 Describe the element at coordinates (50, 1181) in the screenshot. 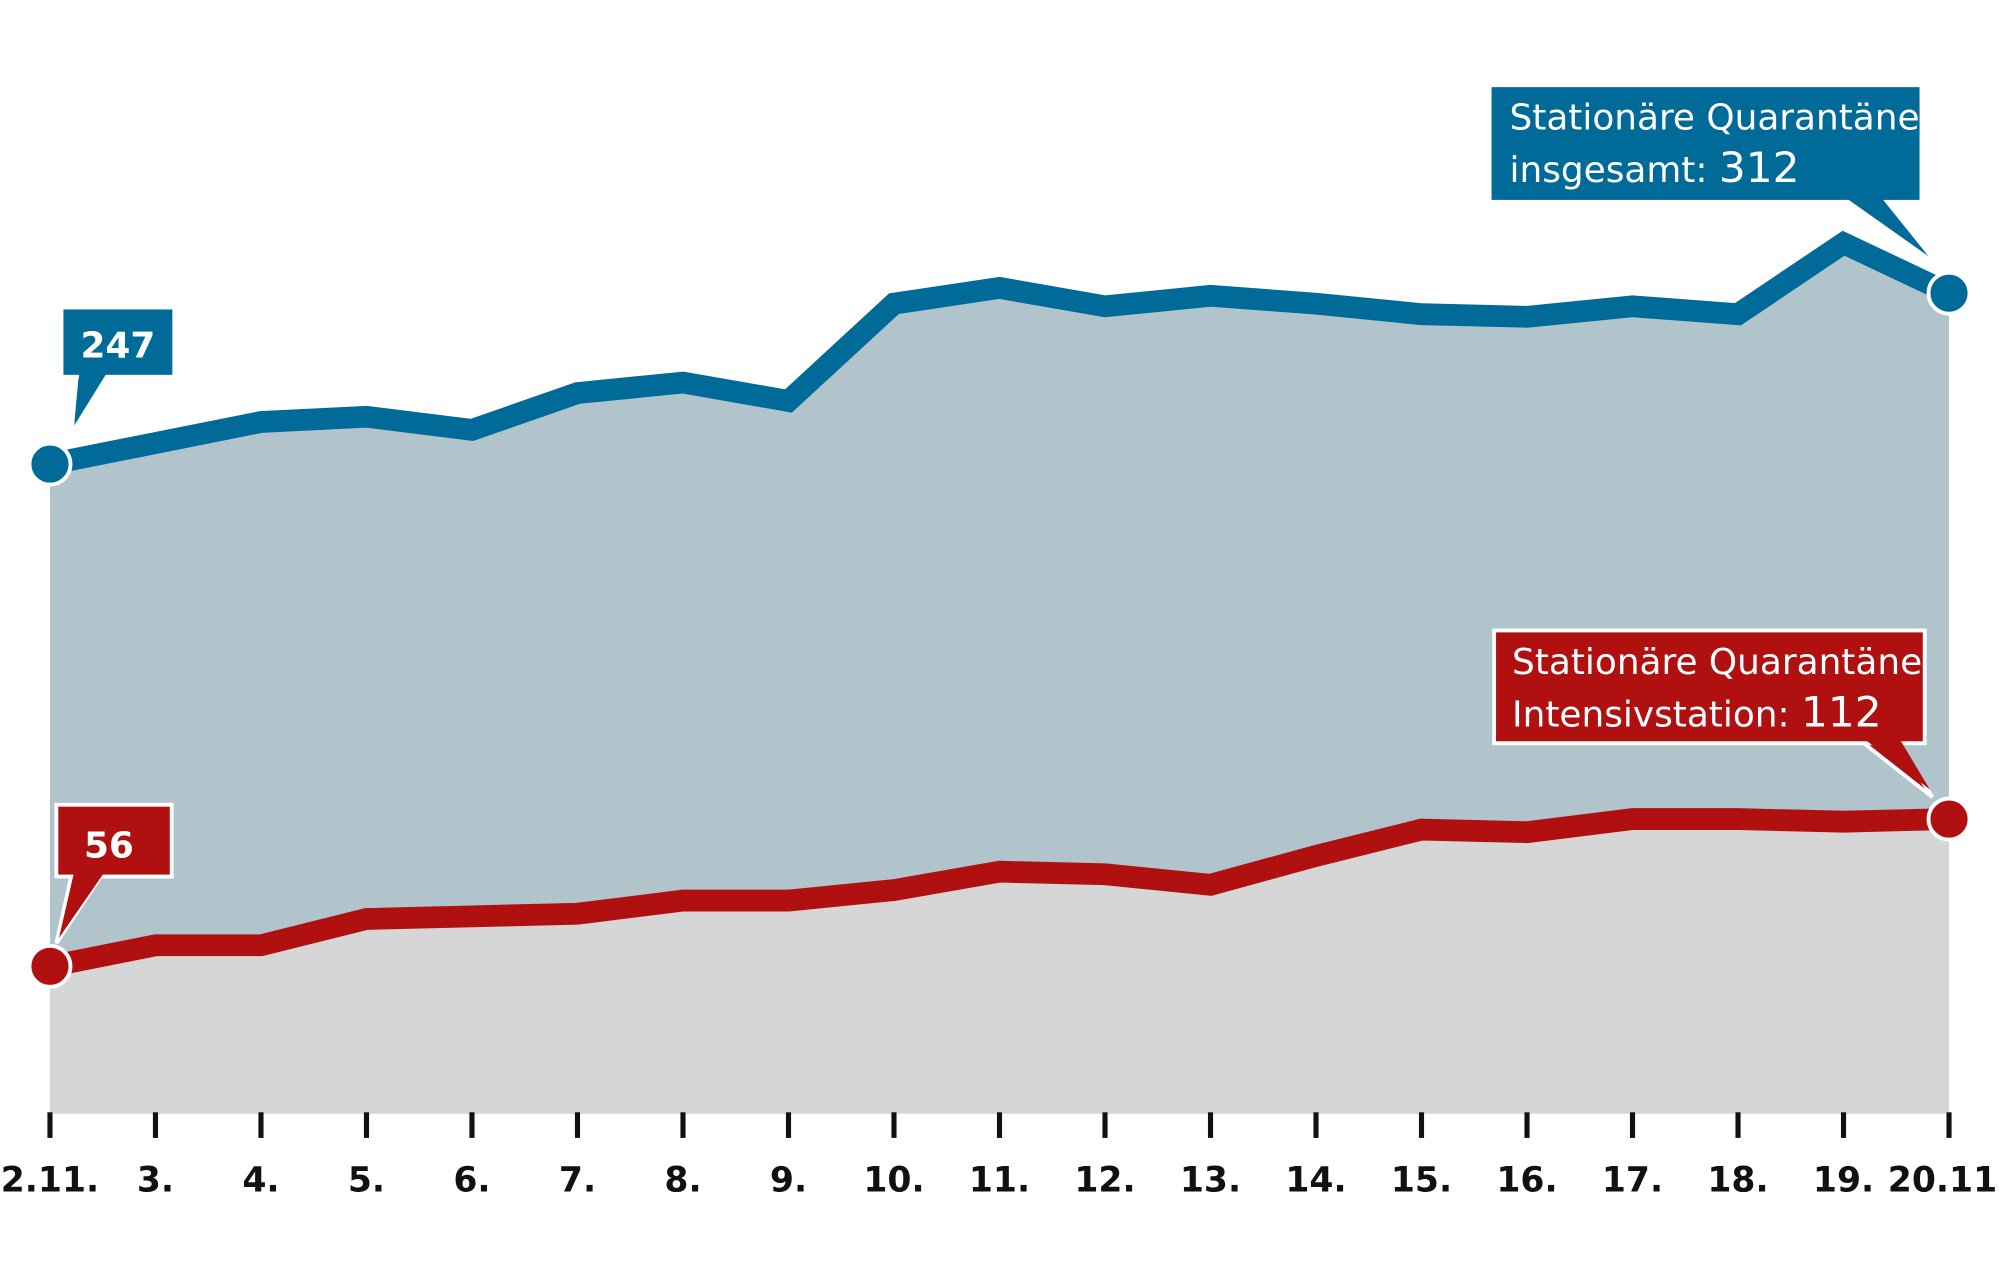

I see `x-tick-label: 2.11.` at that location.